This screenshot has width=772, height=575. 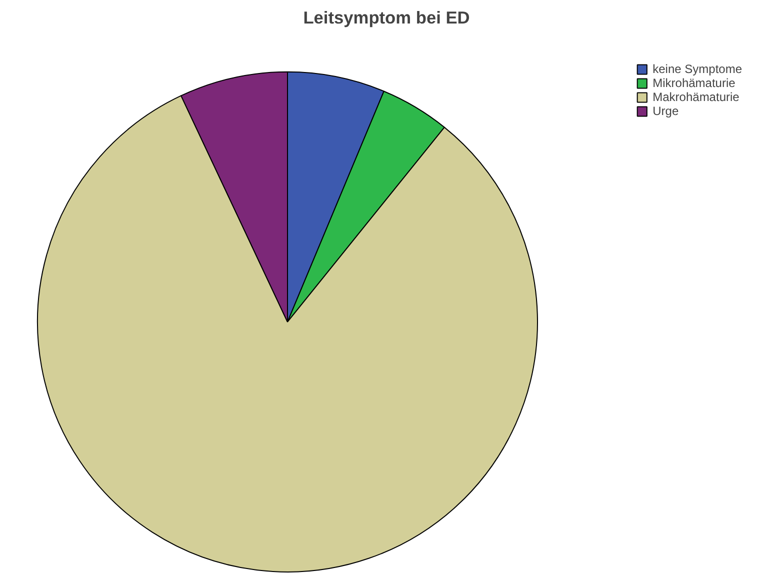 I want to click on legend-label: Urge, so click(x=665, y=111).